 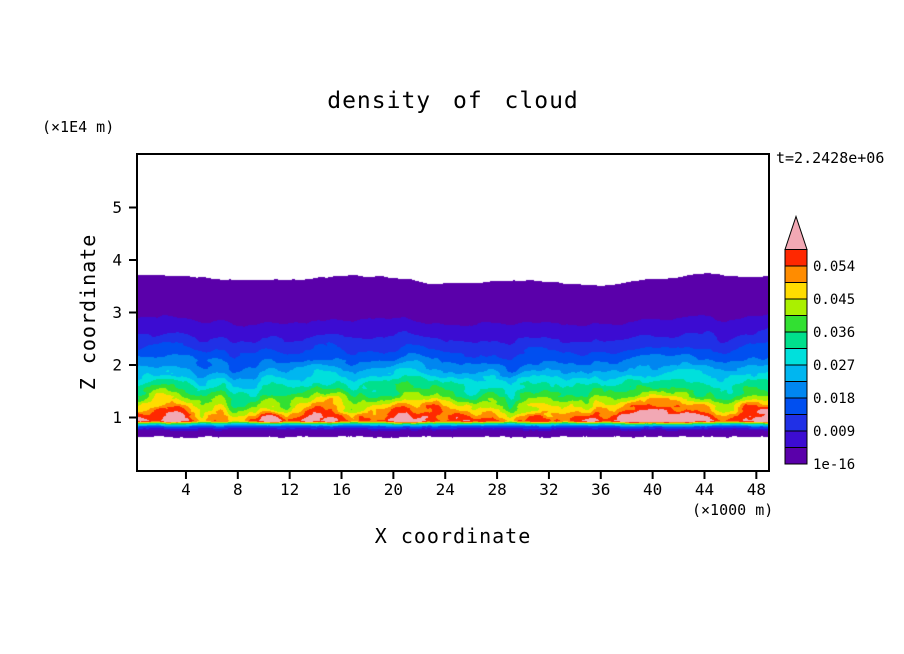 What do you see at coordinates (756, 489) in the screenshot?
I see `x-tick-label: 48` at bounding box center [756, 489].